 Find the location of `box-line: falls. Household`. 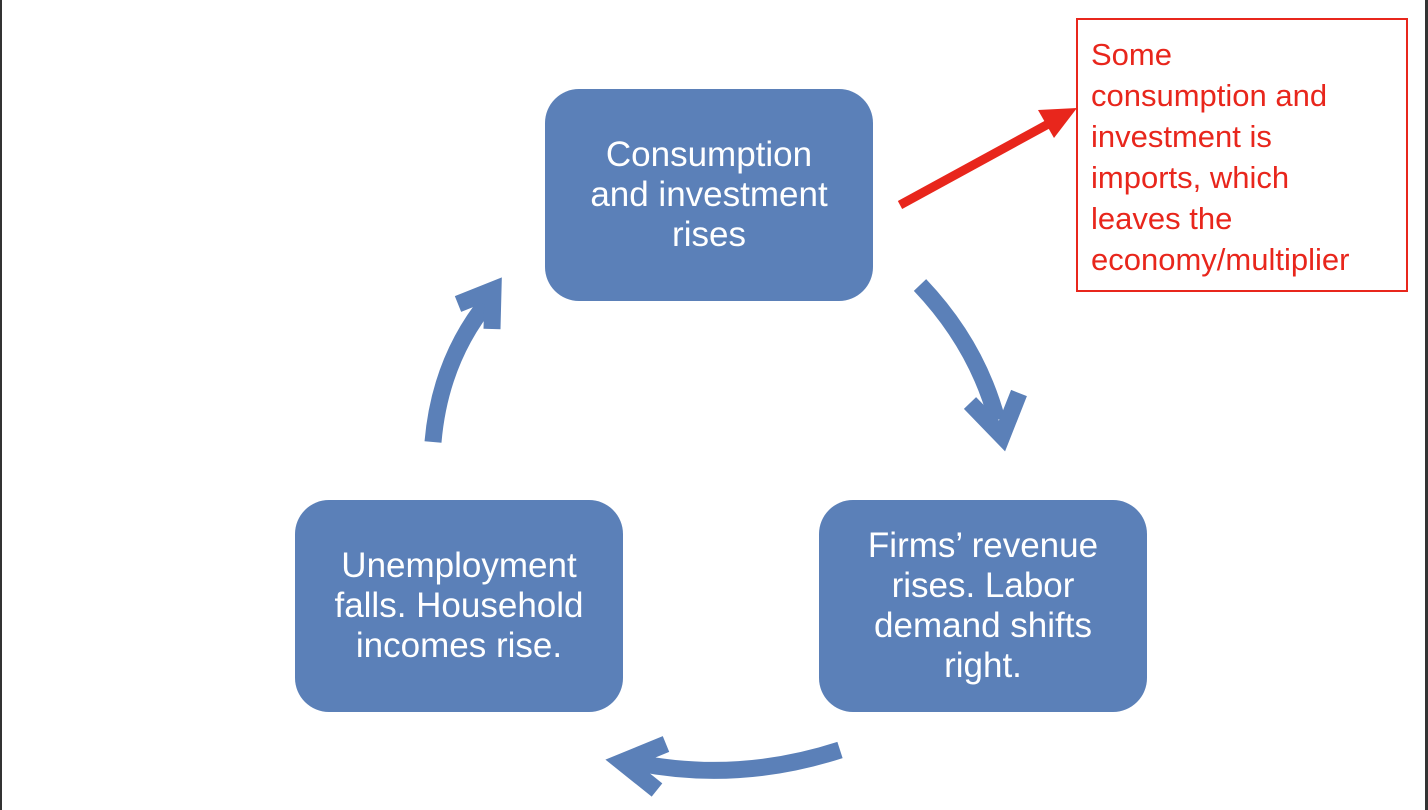

box-line: falls. Household is located at coordinates (459, 605).